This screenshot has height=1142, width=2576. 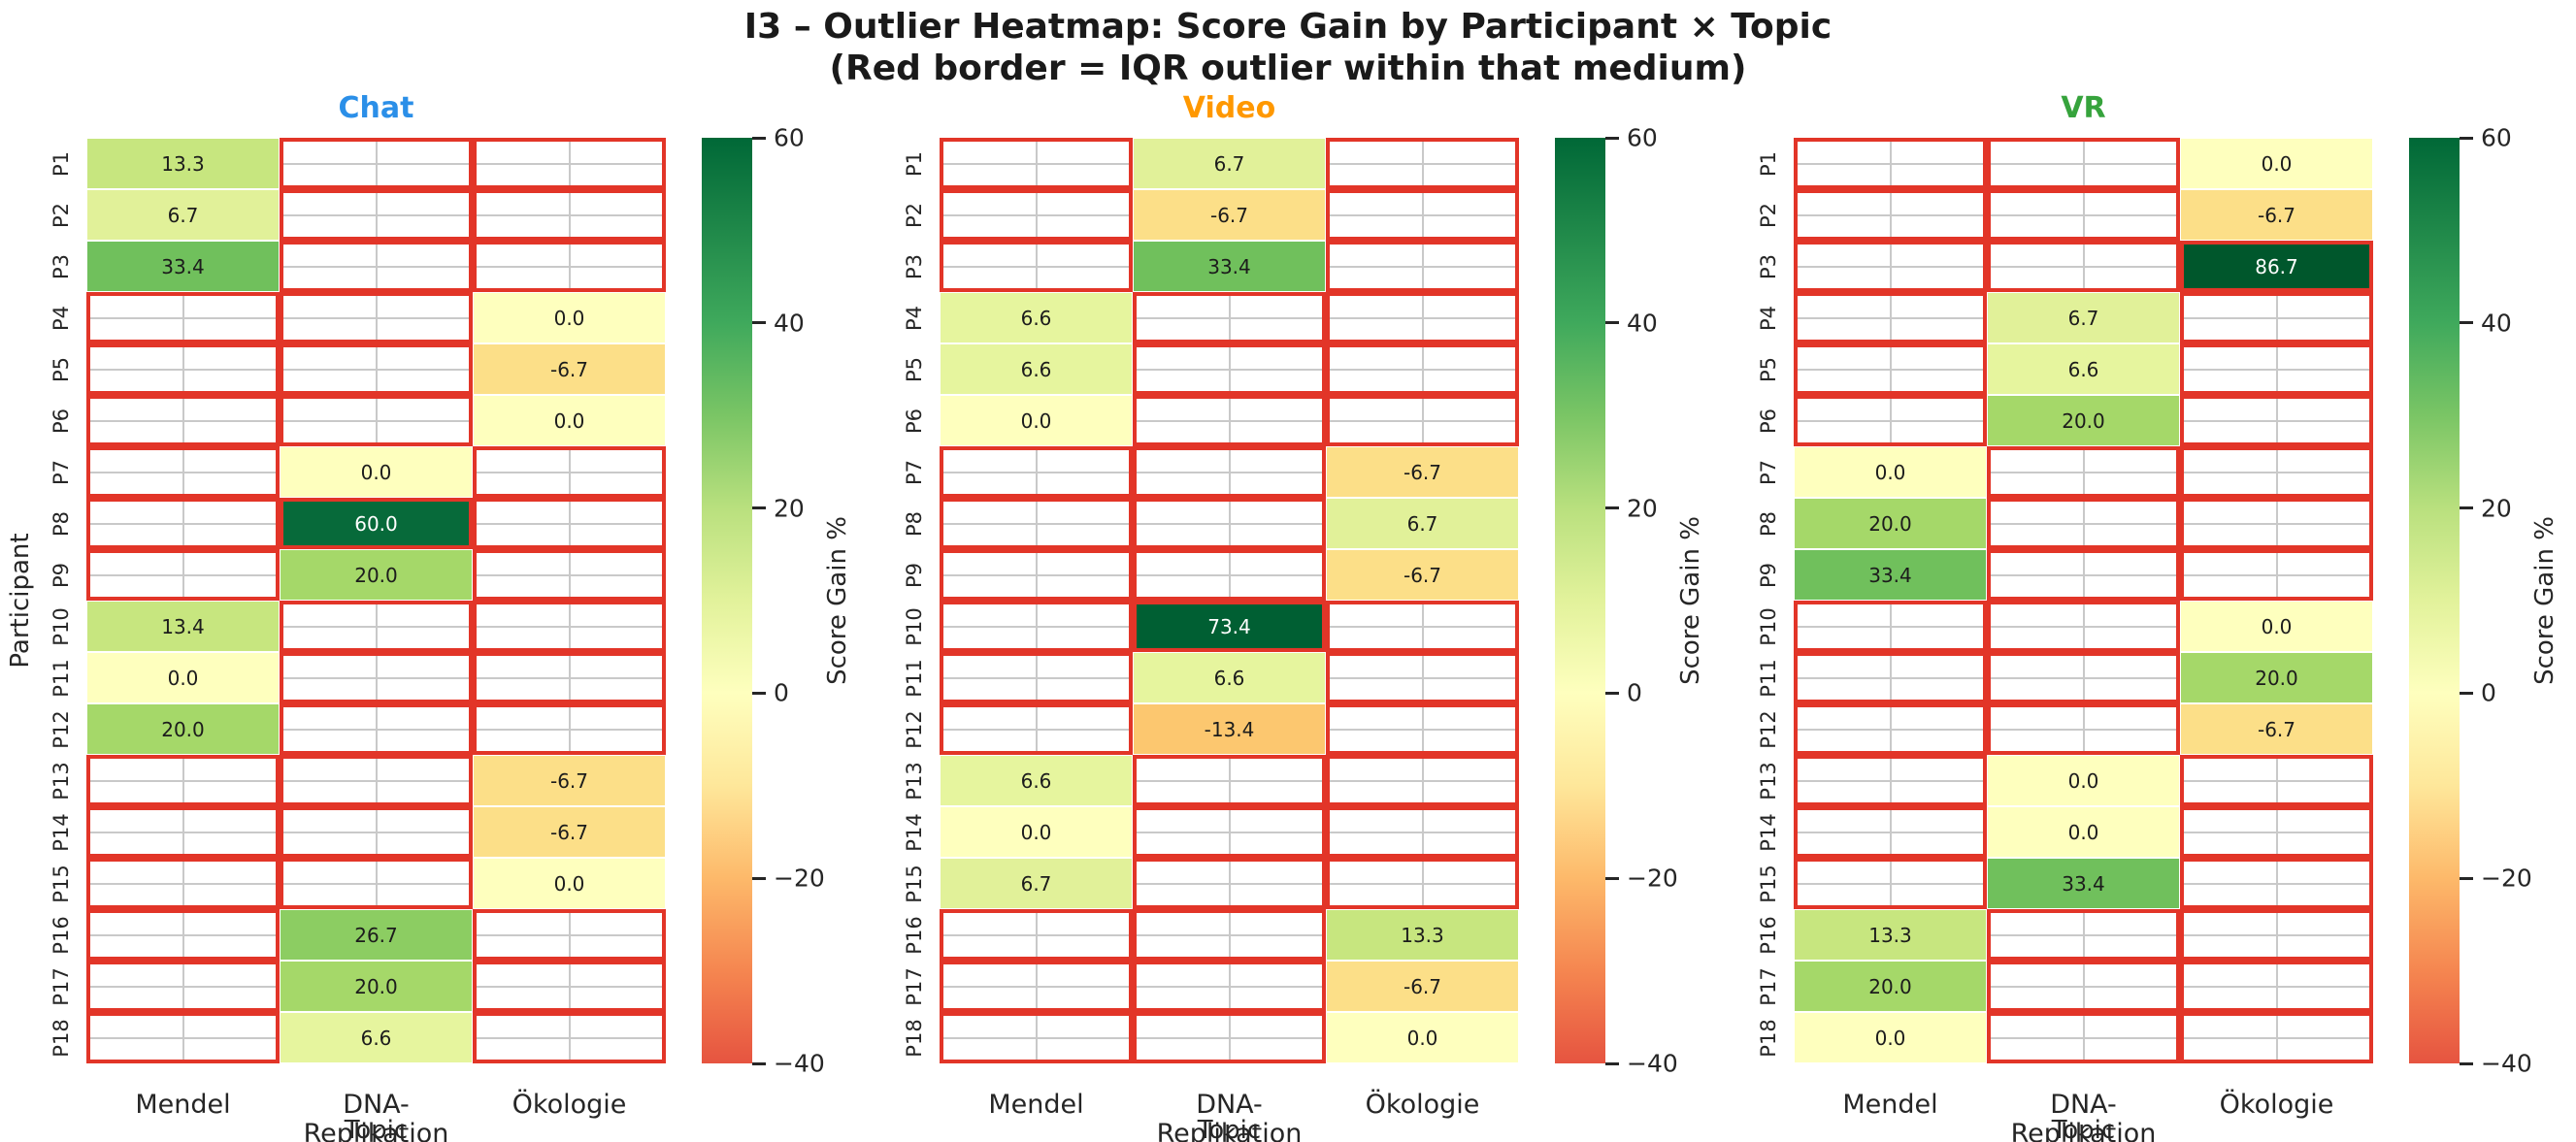 What do you see at coordinates (61, 678) in the screenshot?
I see `y-tick-label: P11` at bounding box center [61, 678].